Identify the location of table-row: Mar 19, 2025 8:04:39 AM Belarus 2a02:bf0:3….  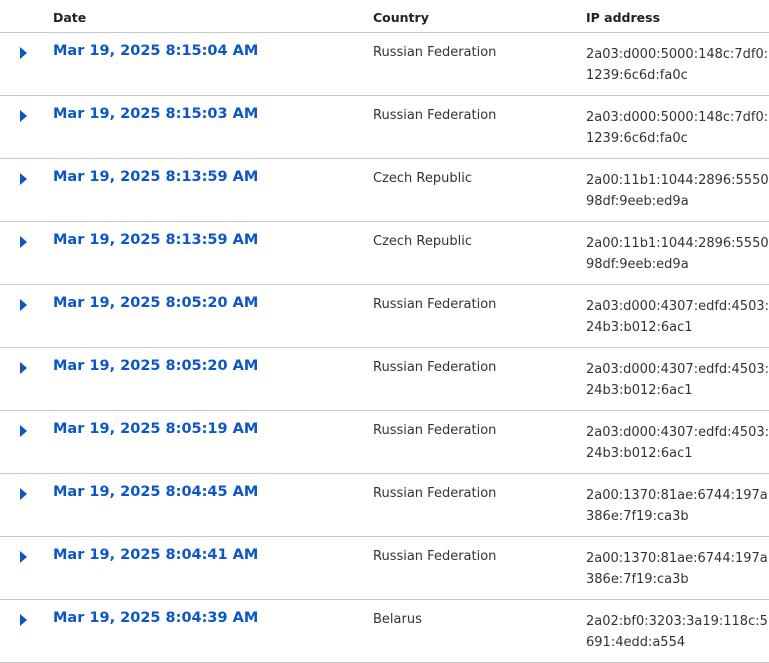
(384, 631).